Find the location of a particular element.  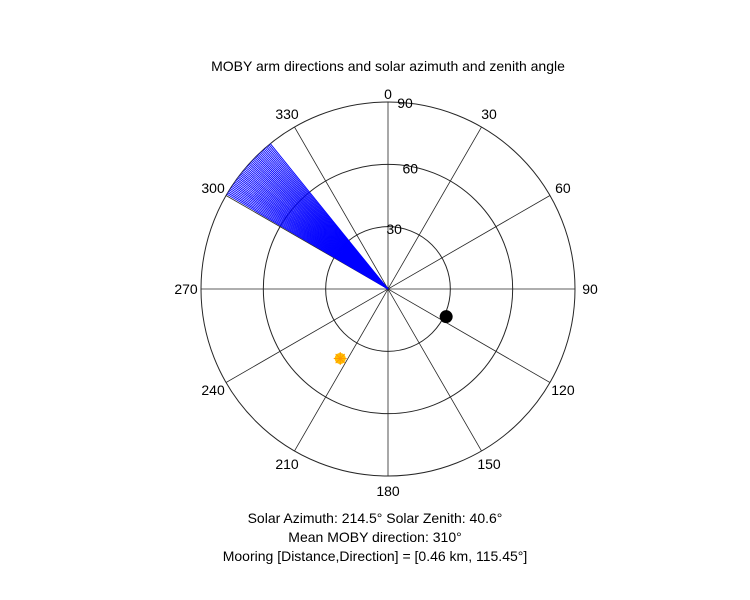

radial-tick-labels: 30 60 90 is located at coordinates (402, 166).